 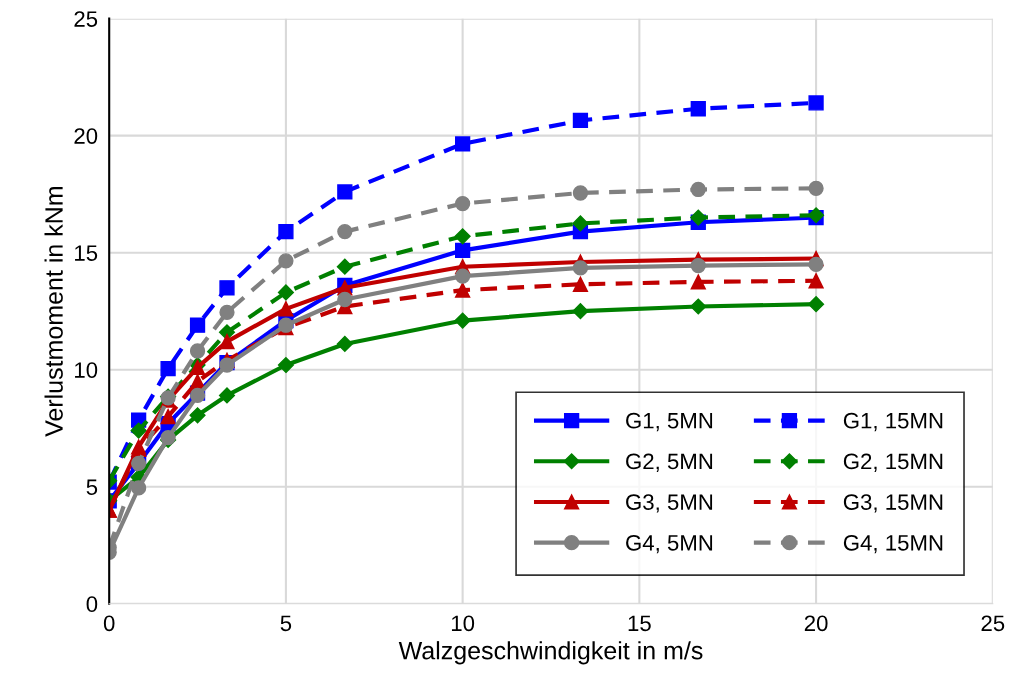 I want to click on x-tick-label: 10, so click(x=463, y=623).